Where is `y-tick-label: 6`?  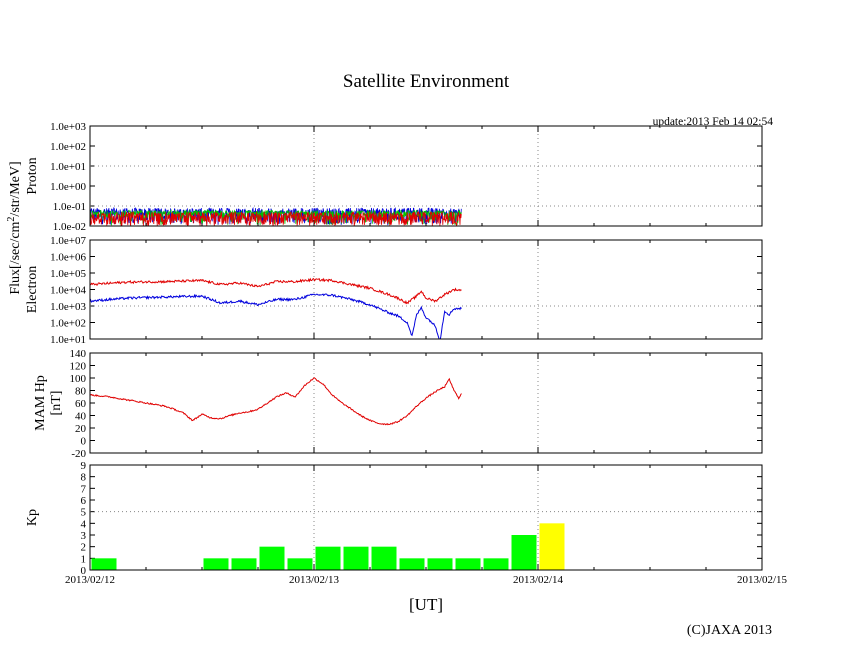
y-tick-label: 6 is located at coordinates (84, 501).